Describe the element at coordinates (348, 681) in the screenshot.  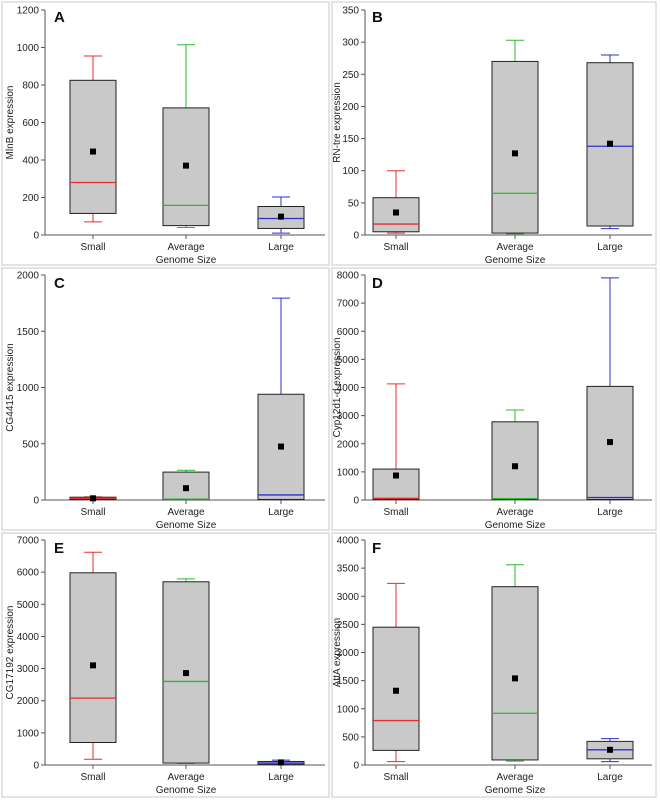
I see `y-tick-label: 1500` at that location.